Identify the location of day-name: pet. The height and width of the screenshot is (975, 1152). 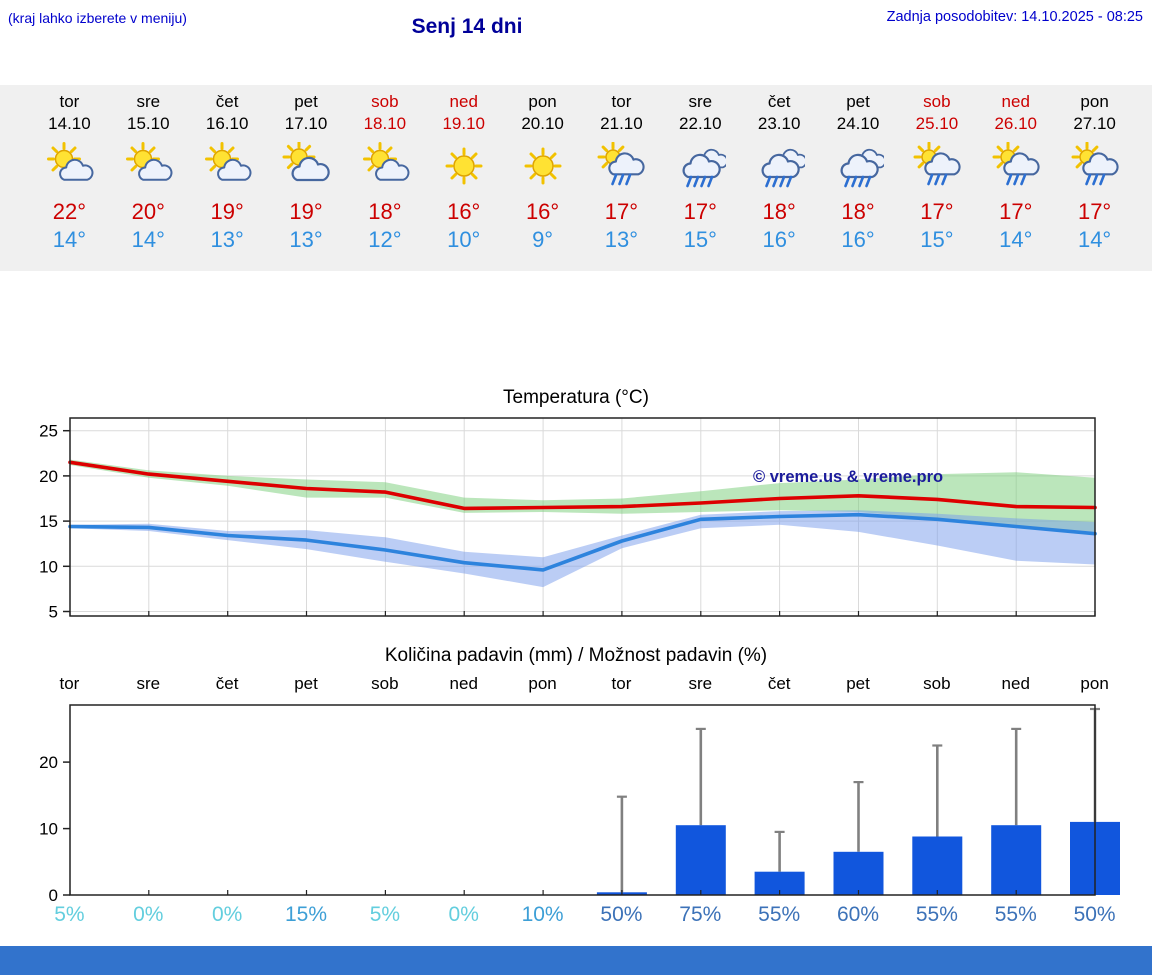
(306, 101).